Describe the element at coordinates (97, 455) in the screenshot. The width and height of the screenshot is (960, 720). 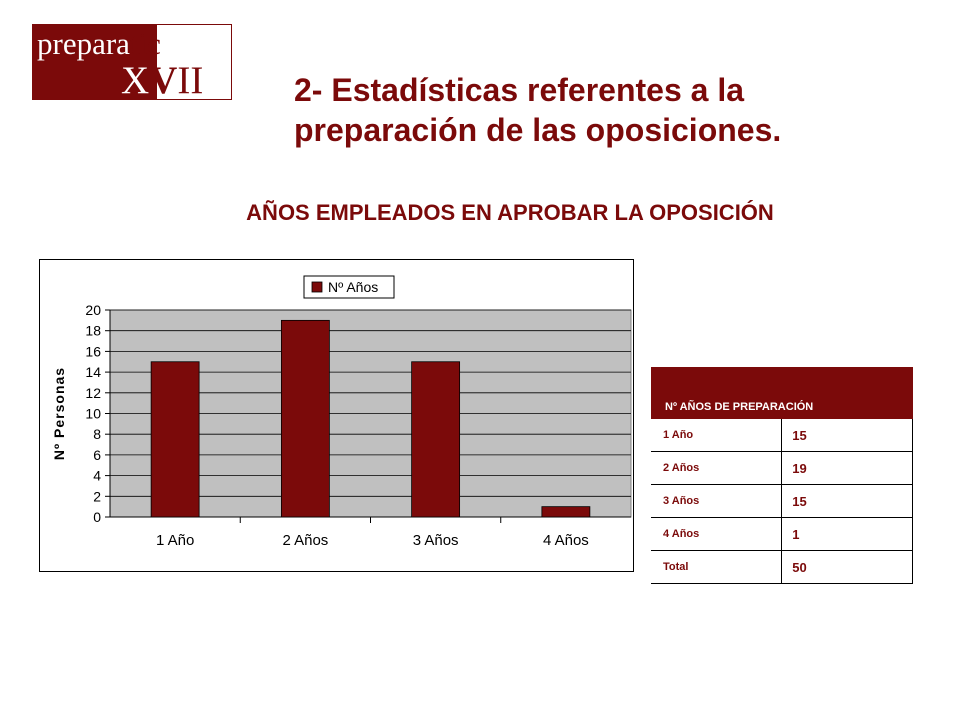
I see `y-tick-label: 6` at that location.